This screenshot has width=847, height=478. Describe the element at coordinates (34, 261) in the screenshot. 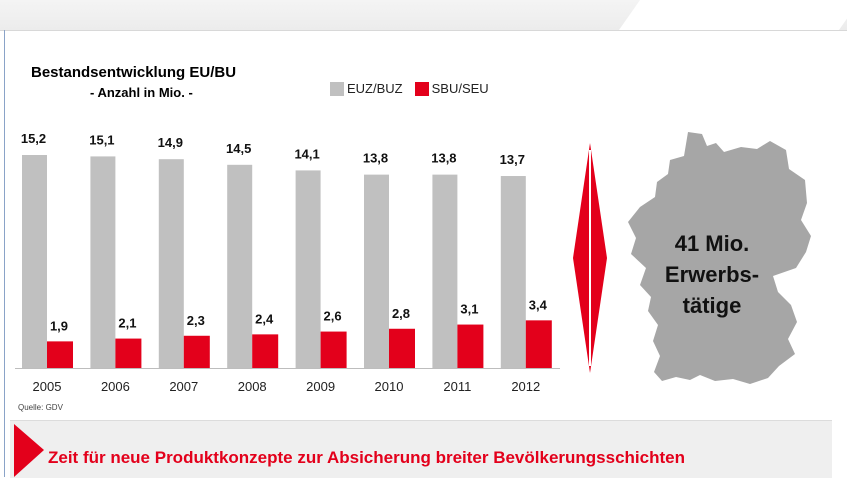

I see `bar-euz-2005` at that location.